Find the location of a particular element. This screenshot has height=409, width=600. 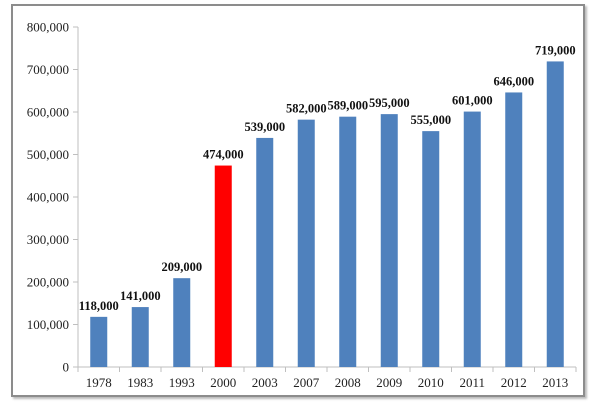

x-tick-label: 2007 is located at coordinates (306, 382).